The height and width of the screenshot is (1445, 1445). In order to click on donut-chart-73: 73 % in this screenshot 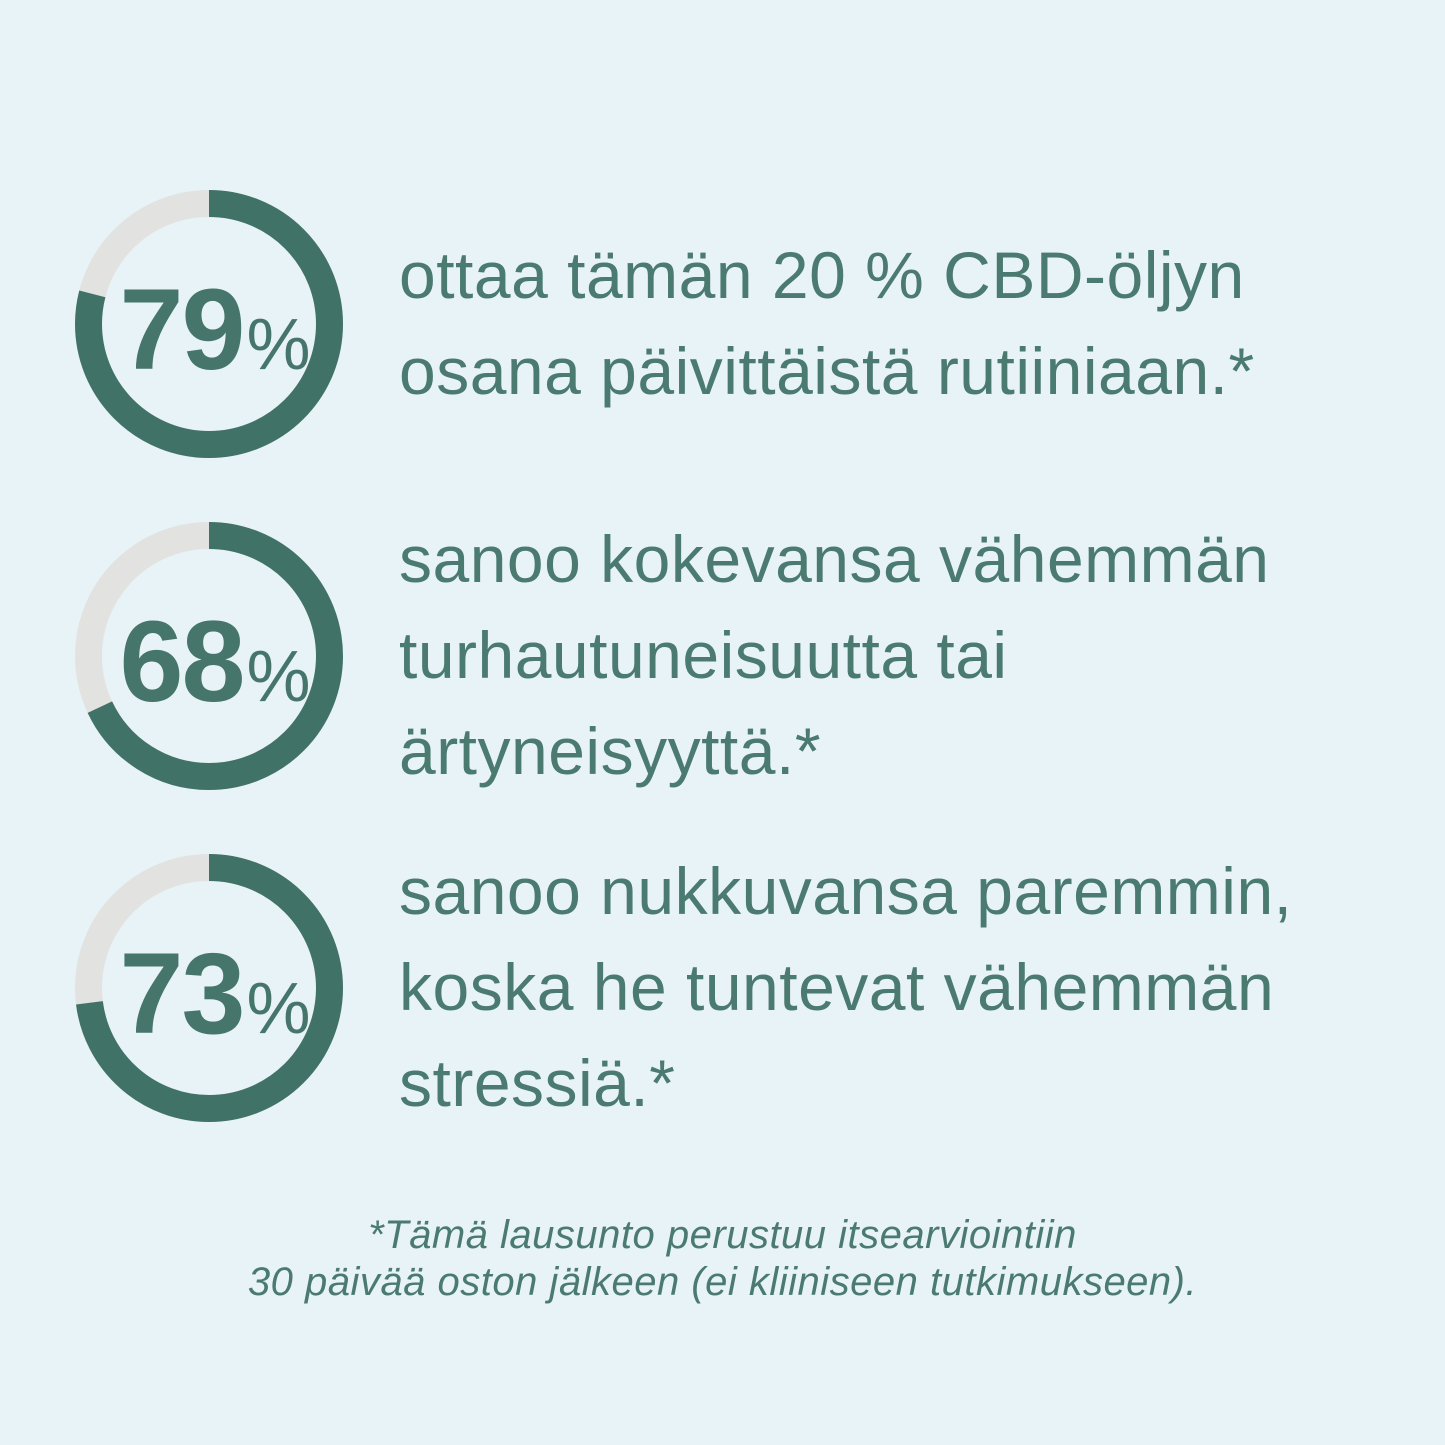, I will do `click(209, 988)`.